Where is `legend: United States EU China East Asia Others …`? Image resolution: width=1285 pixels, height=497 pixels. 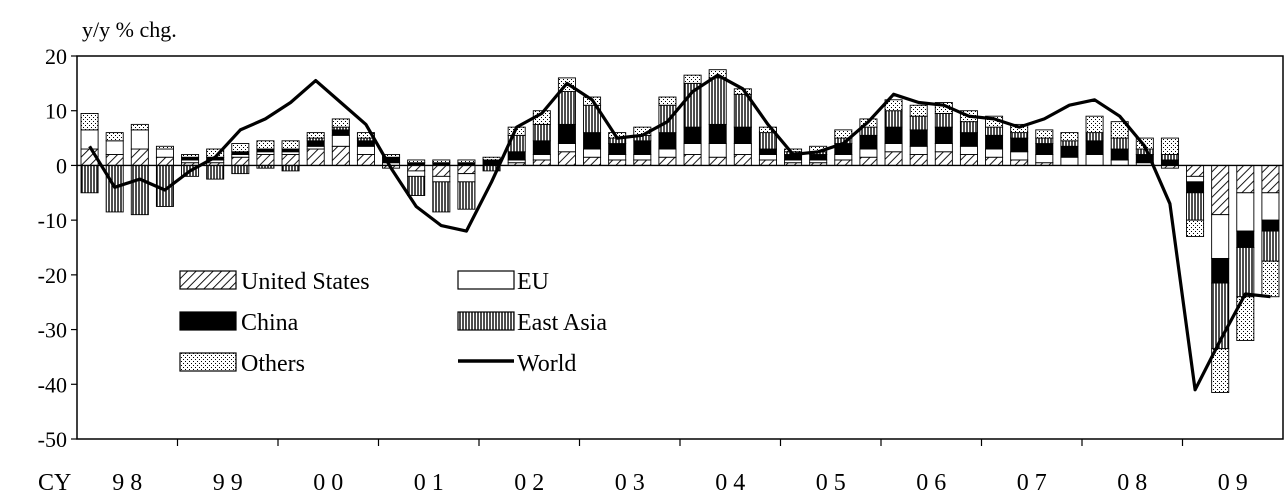
legend: United States EU China East Asia Others … is located at coordinates (393, 323).